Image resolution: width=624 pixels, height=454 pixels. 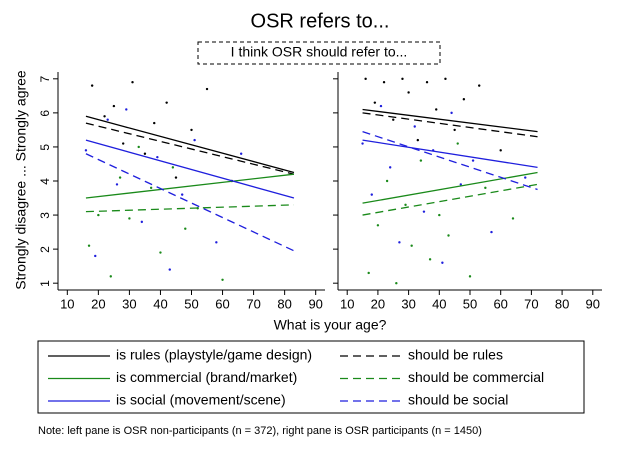 What do you see at coordinates (214, 355) in the screenshot?
I see `legend-label: is rules (playstyle/game design)` at bounding box center [214, 355].